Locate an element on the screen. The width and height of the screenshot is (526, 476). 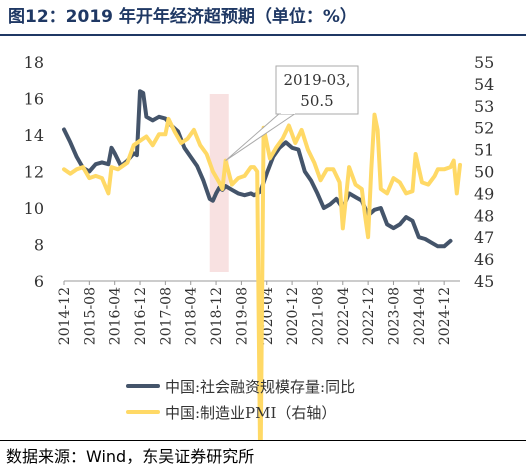
y-right-tick-label: 50 is located at coordinates (484, 172).